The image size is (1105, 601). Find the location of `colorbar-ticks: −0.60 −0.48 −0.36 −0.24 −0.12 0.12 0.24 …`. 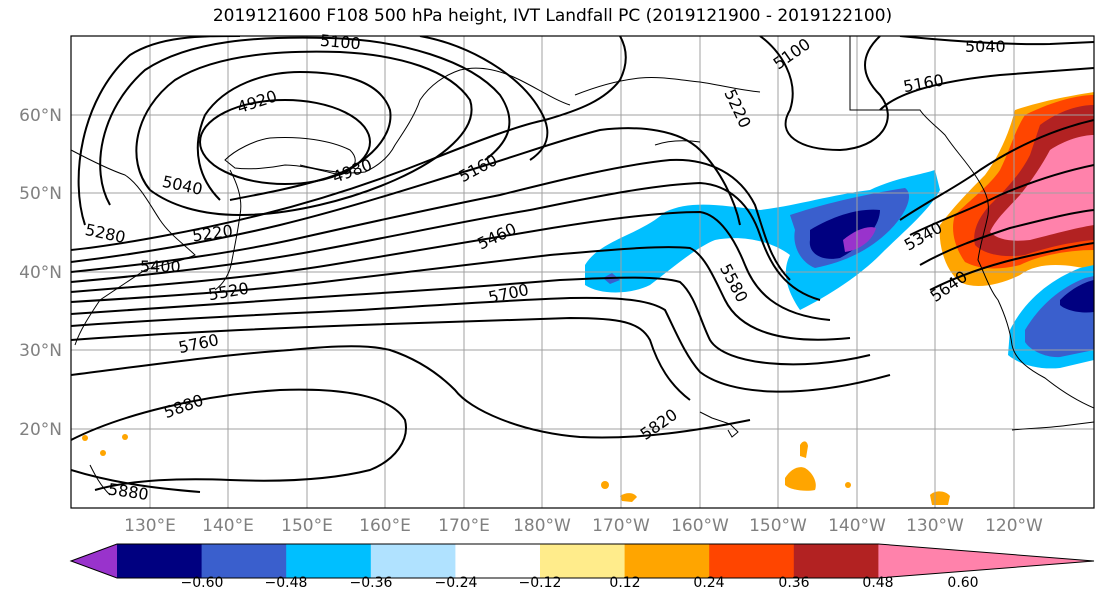

colorbar-ticks: −0.60 −0.48 −0.36 −0.24 −0.12 0.12 0.24 … is located at coordinates (580, 583).